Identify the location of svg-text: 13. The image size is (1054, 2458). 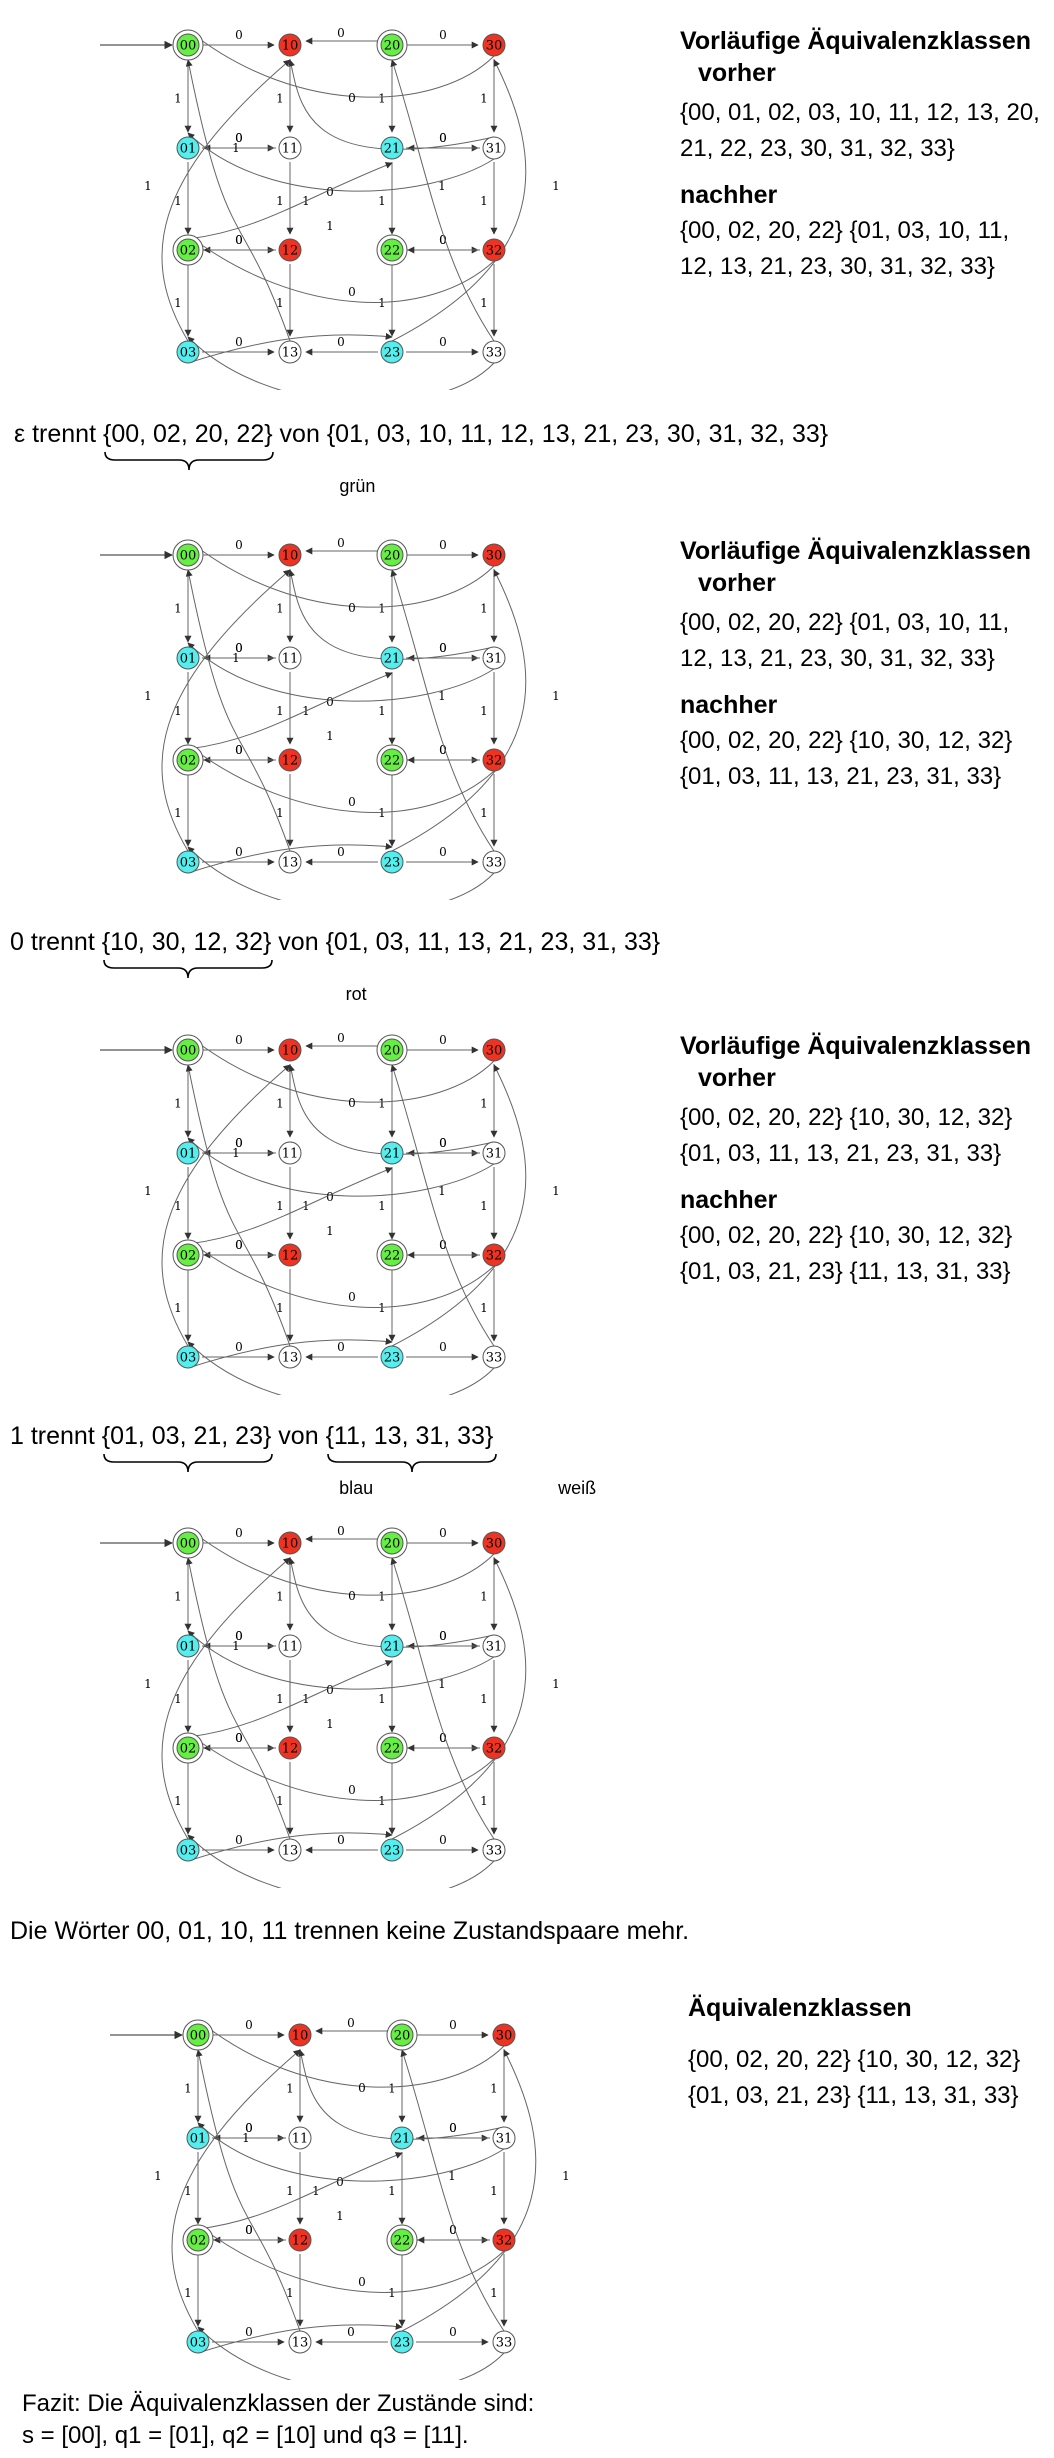
(290, 1358).